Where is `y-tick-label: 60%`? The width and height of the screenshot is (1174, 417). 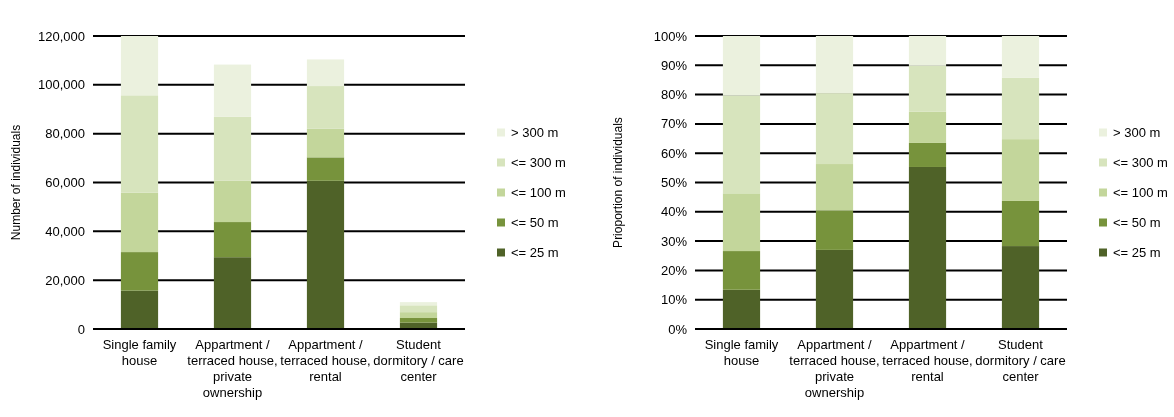
y-tick-label: 60% is located at coordinates (674, 153).